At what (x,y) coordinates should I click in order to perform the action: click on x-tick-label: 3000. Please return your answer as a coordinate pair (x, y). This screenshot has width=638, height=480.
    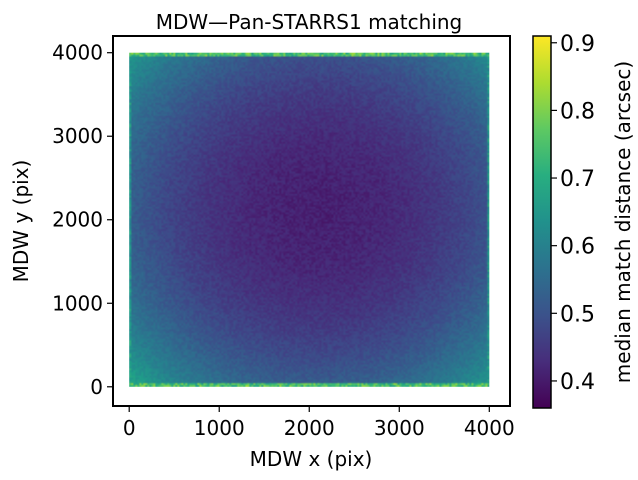
    Looking at the image, I should click on (399, 428).